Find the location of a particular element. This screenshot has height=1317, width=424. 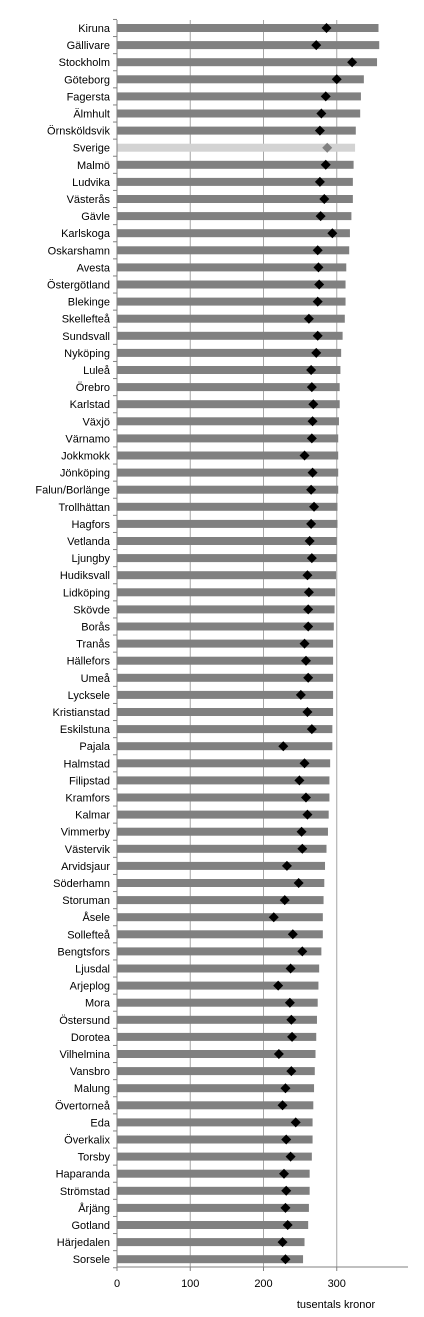

category-label: Vetlanda is located at coordinates (89, 542).